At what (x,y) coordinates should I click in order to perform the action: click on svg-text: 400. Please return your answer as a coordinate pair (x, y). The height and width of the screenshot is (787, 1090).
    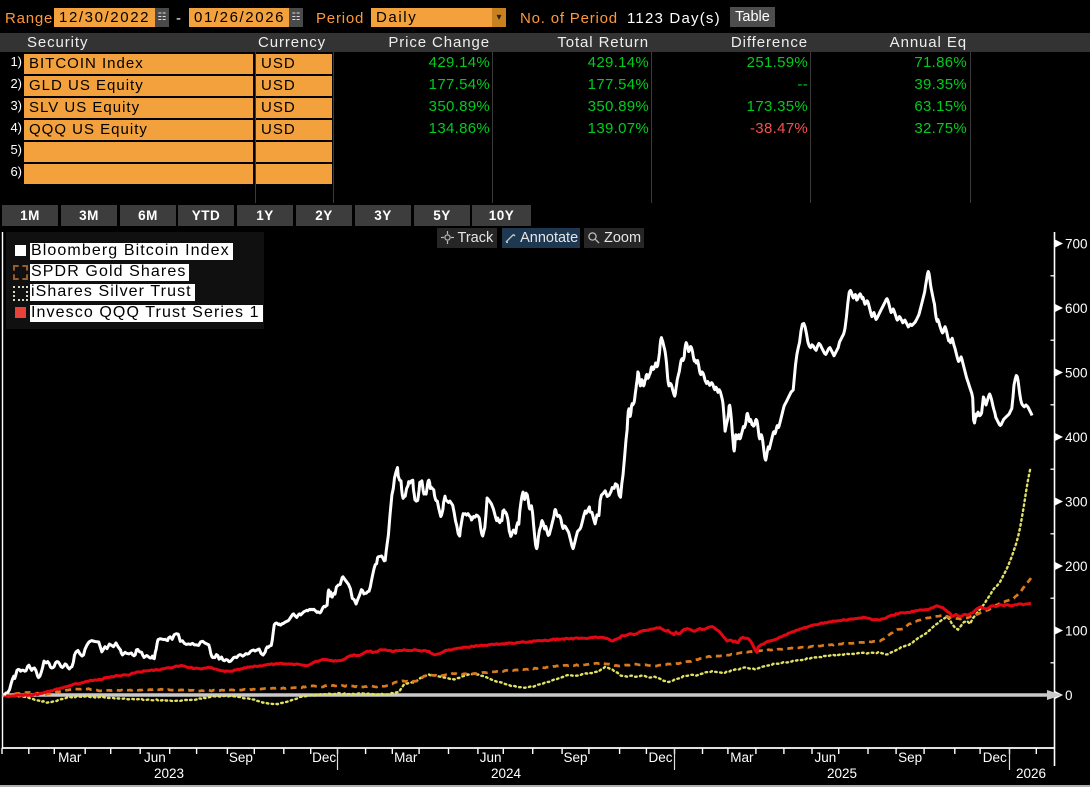
    Looking at the image, I should click on (1076, 437).